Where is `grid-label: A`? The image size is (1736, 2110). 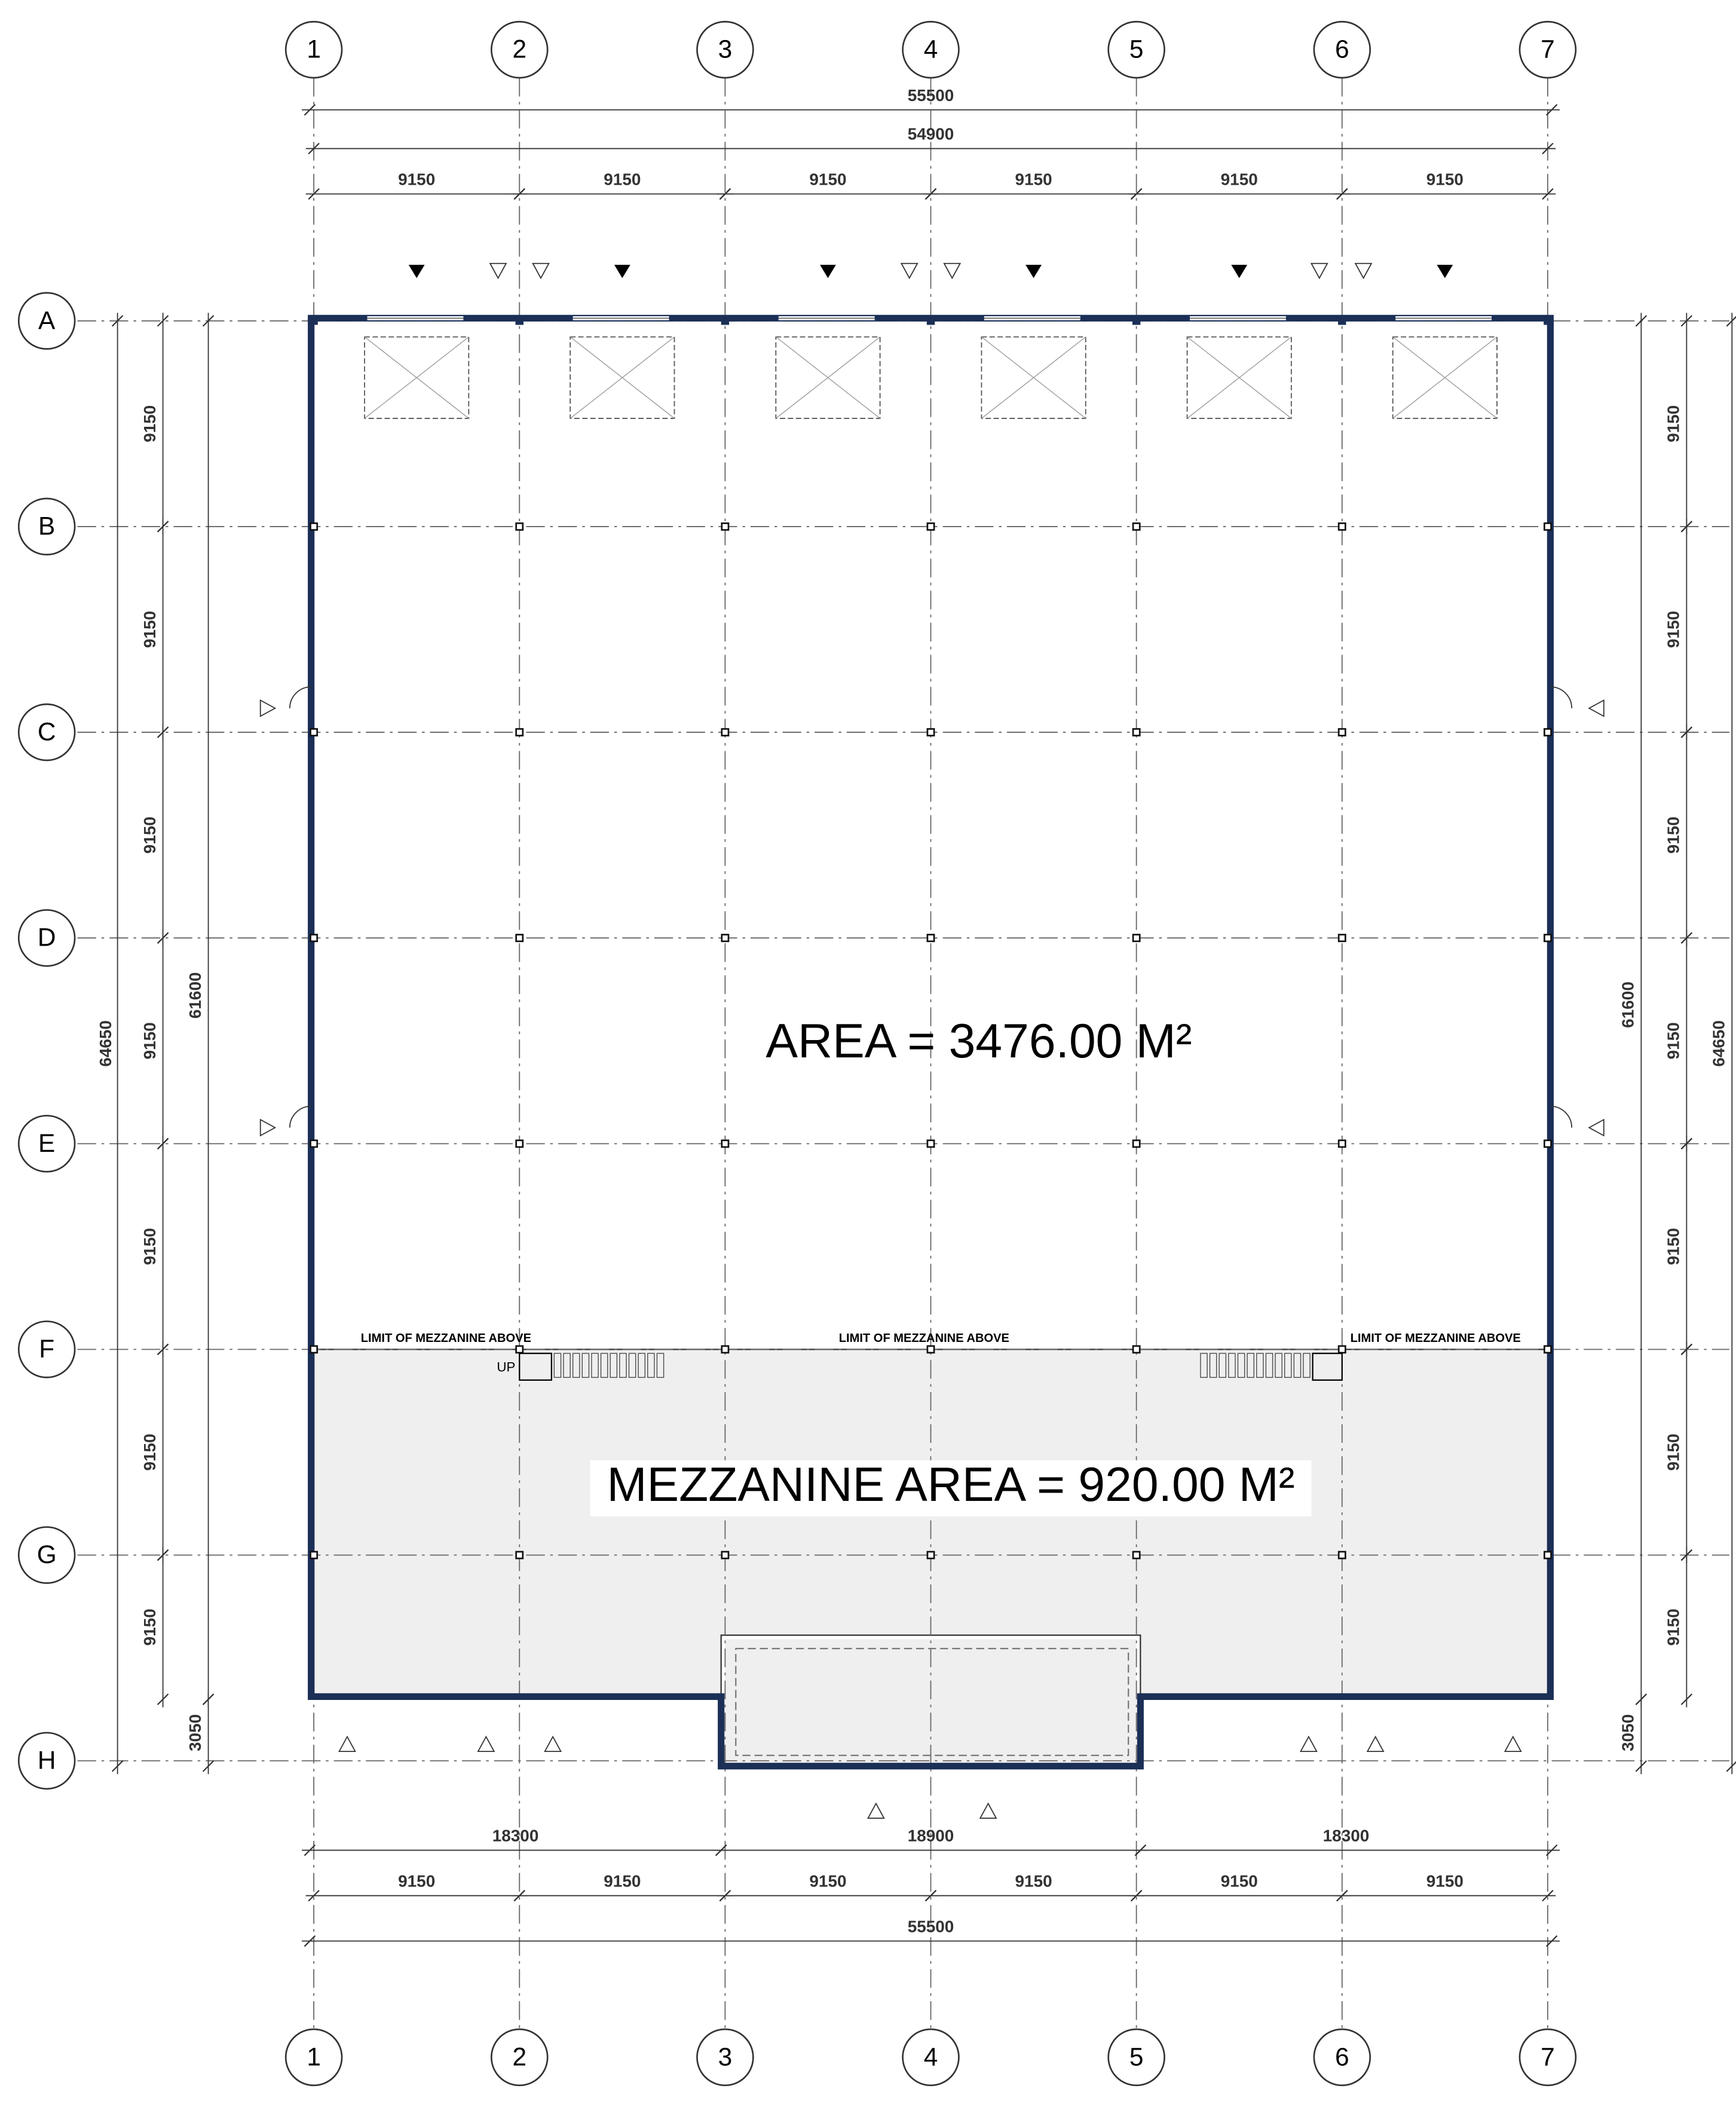 grid-label: A is located at coordinates (47, 320).